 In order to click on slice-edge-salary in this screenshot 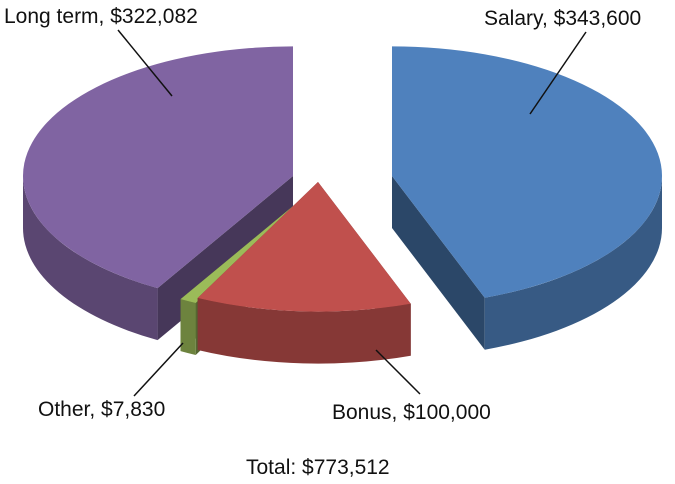, I will do `click(573, 263)`.